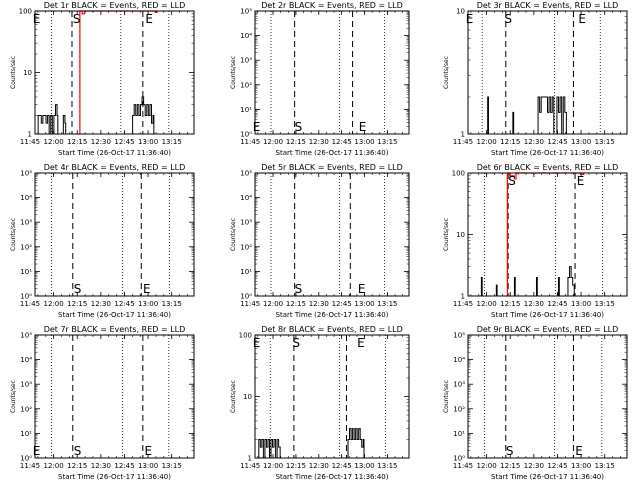 This screenshot has height=480, width=640. What do you see at coordinates (115, 167) in the screenshot?
I see `panel-title: Det 4r BLACK = Events, RED = LLD` at bounding box center [115, 167].